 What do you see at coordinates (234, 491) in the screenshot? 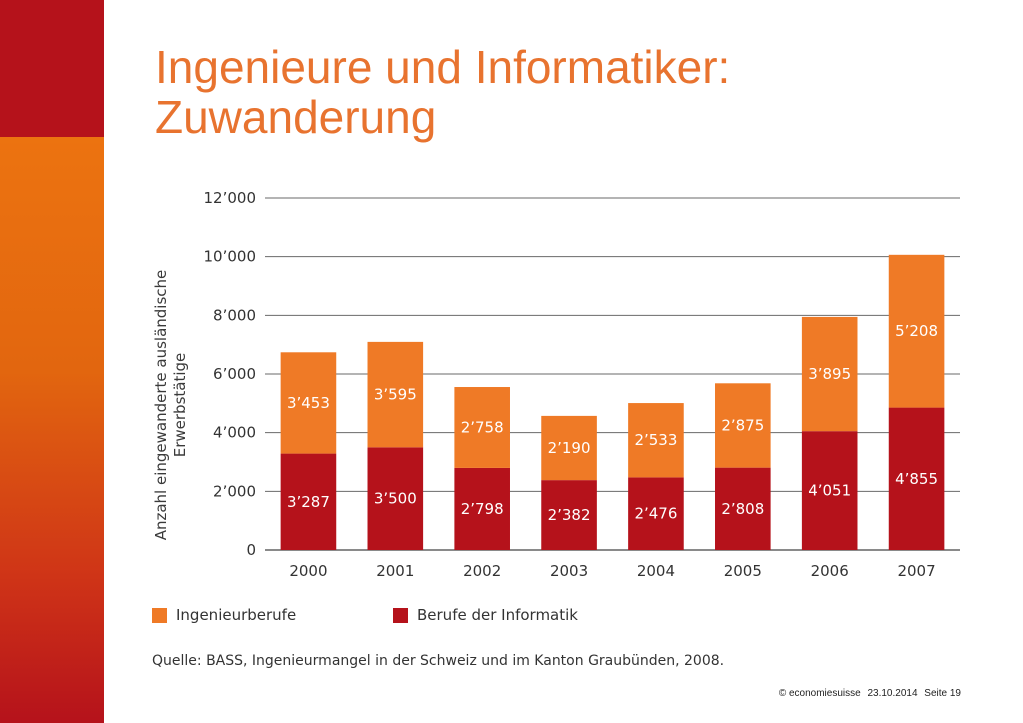
I see `y-tick-label: 2’000` at bounding box center [234, 491].